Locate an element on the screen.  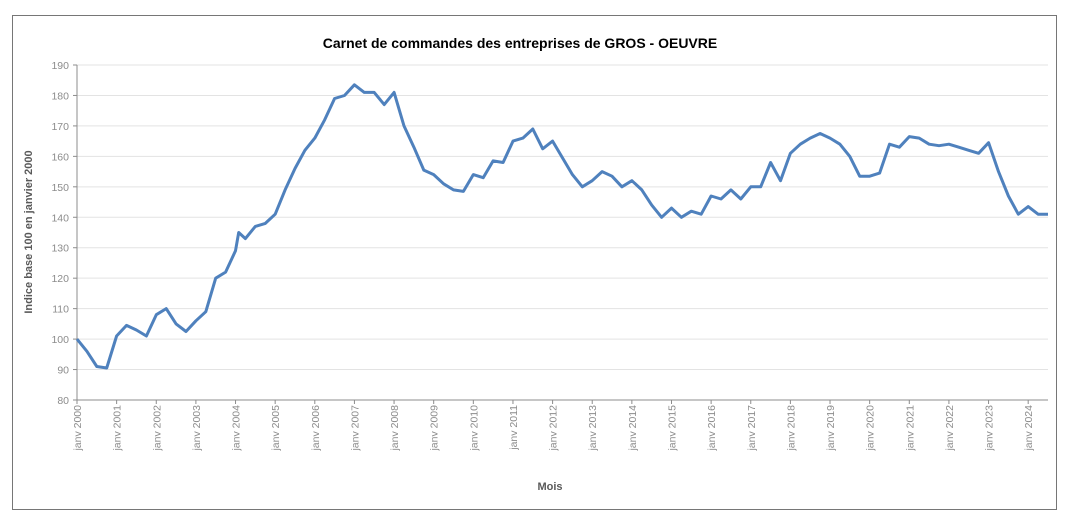
x-tick-label: janv 2001 is located at coordinates (118, 428).